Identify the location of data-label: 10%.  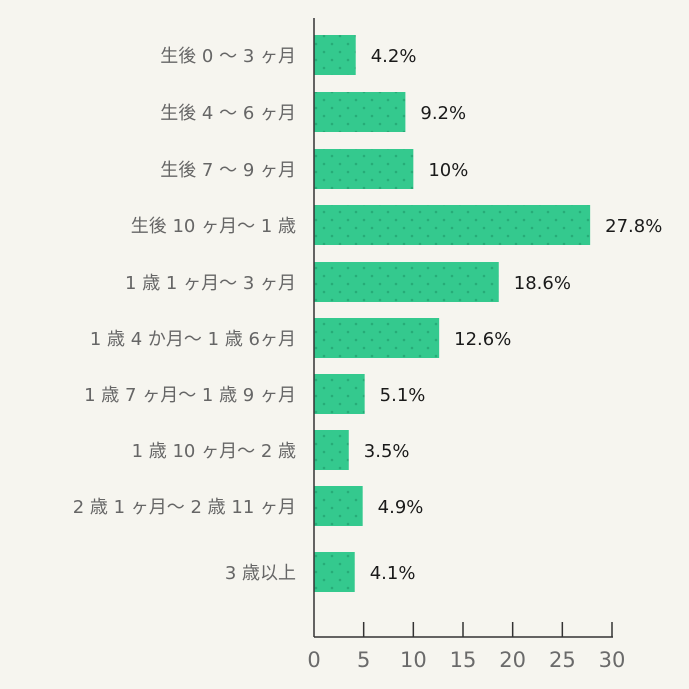
(448, 170).